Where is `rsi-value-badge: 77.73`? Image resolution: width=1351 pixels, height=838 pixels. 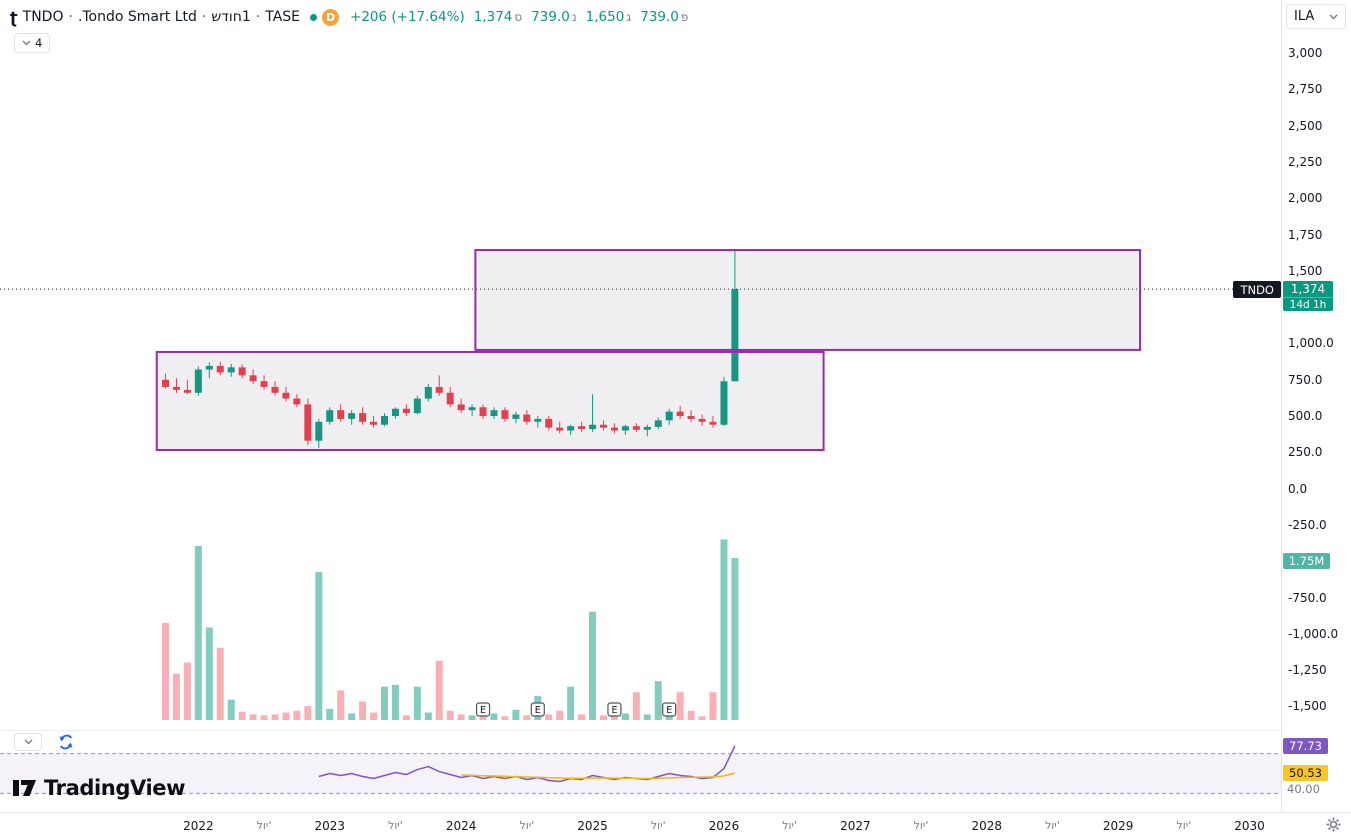 rsi-value-badge: 77.73 is located at coordinates (1305, 746).